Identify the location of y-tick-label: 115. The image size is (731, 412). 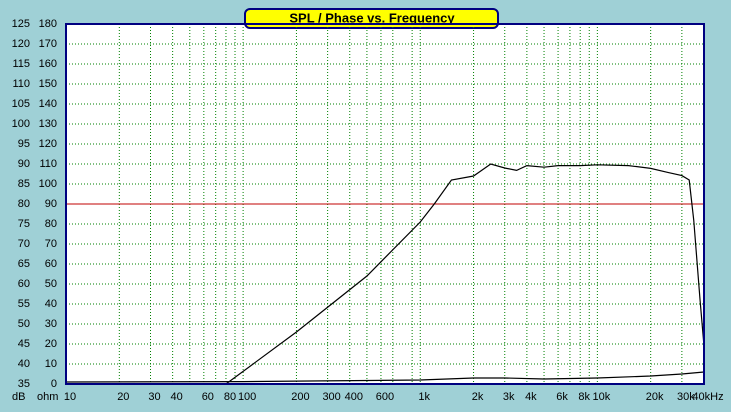
(21, 64).